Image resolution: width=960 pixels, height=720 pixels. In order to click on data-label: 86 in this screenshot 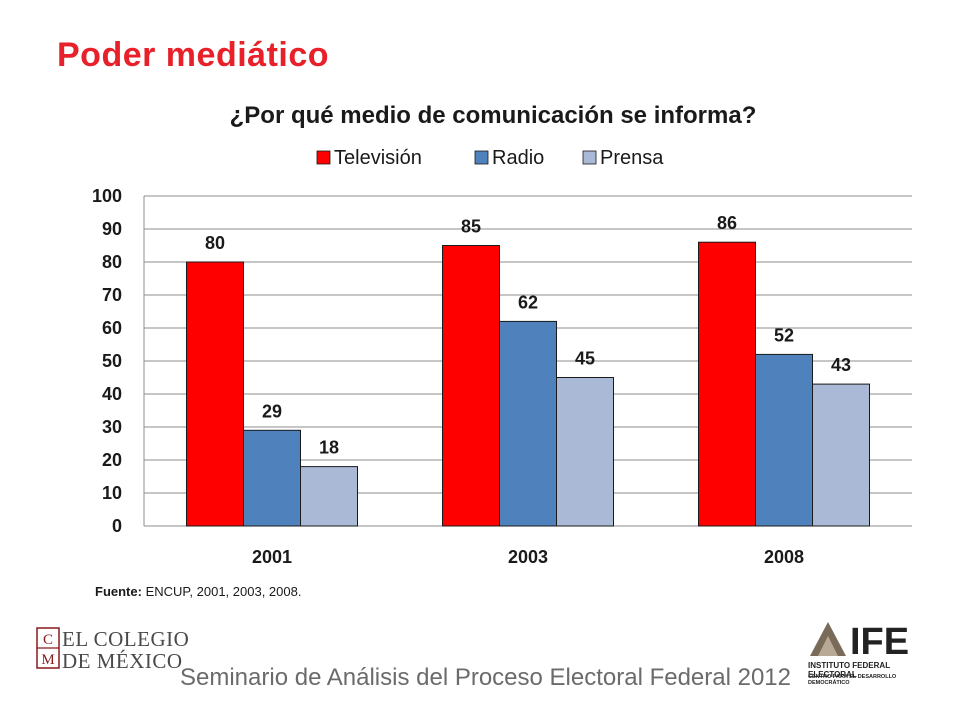, I will do `click(727, 223)`.